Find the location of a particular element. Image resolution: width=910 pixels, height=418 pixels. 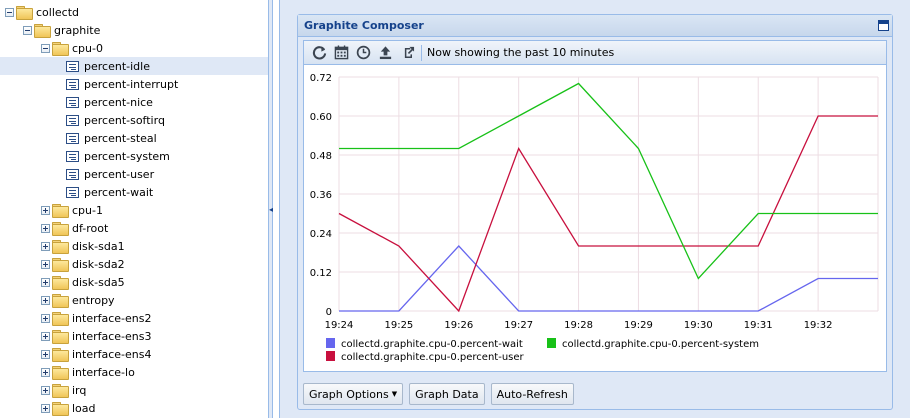

tree-folder-interface-ens2: interface-ens2 is located at coordinates (134, 318).